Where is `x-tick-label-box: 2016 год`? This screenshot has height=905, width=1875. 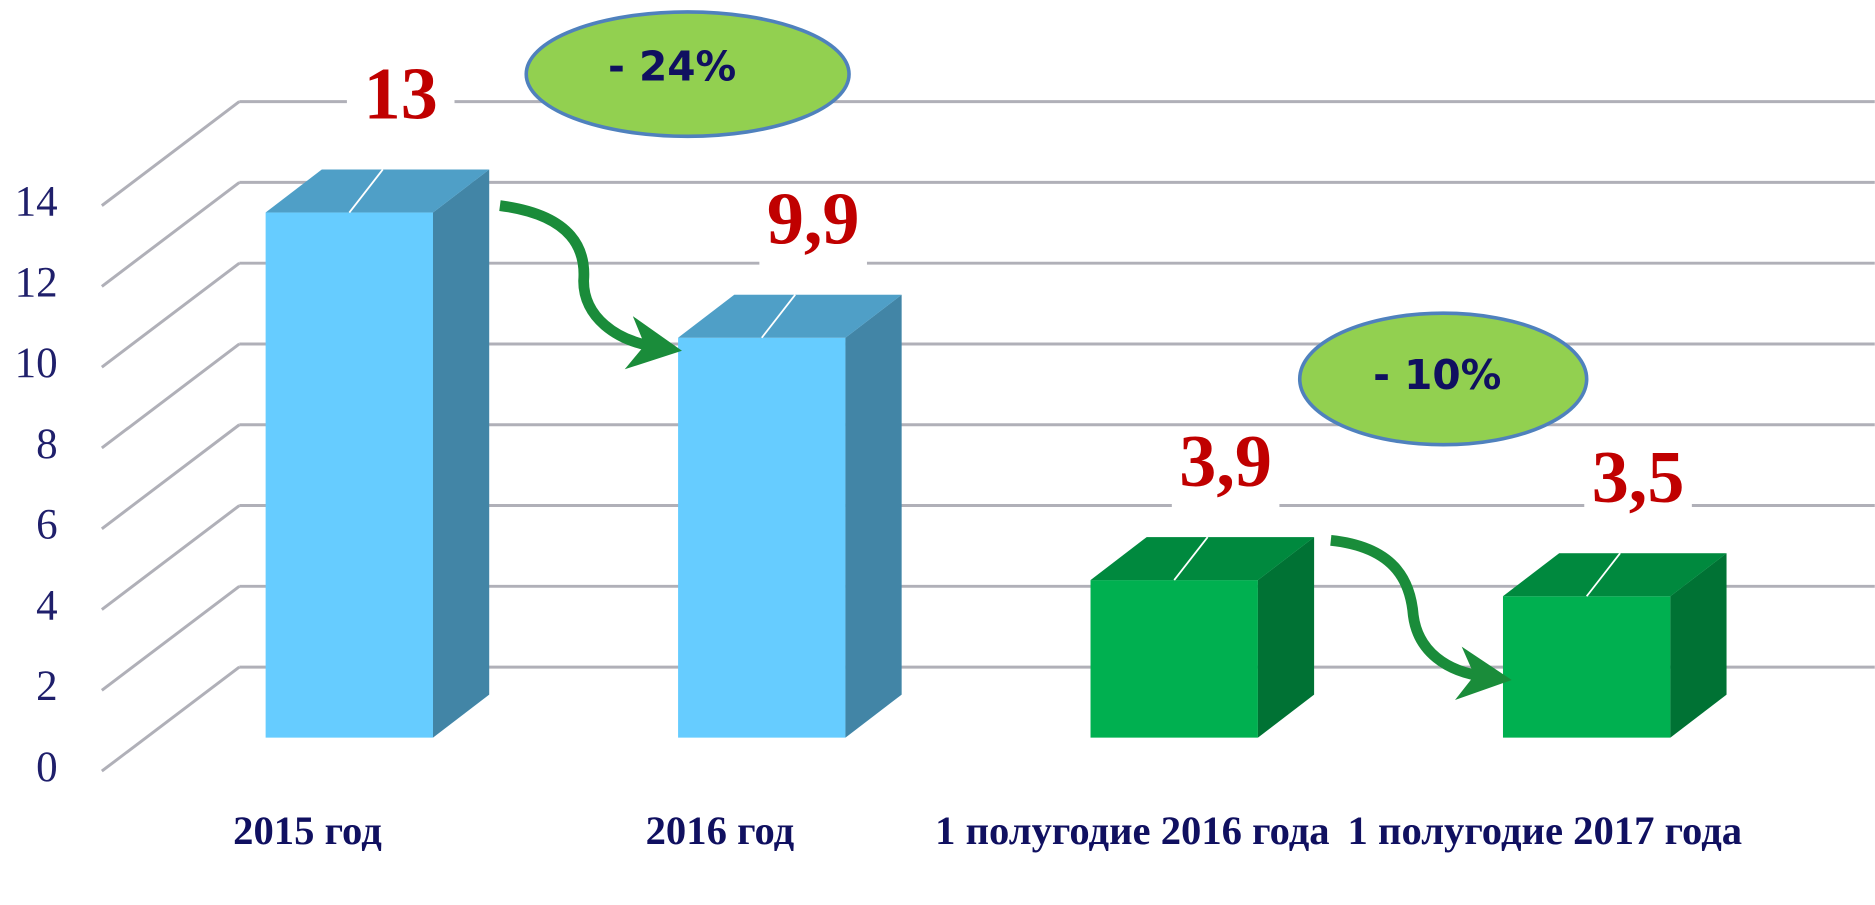
x-tick-label-box: 2016 год is located at coordinates (720, 831).